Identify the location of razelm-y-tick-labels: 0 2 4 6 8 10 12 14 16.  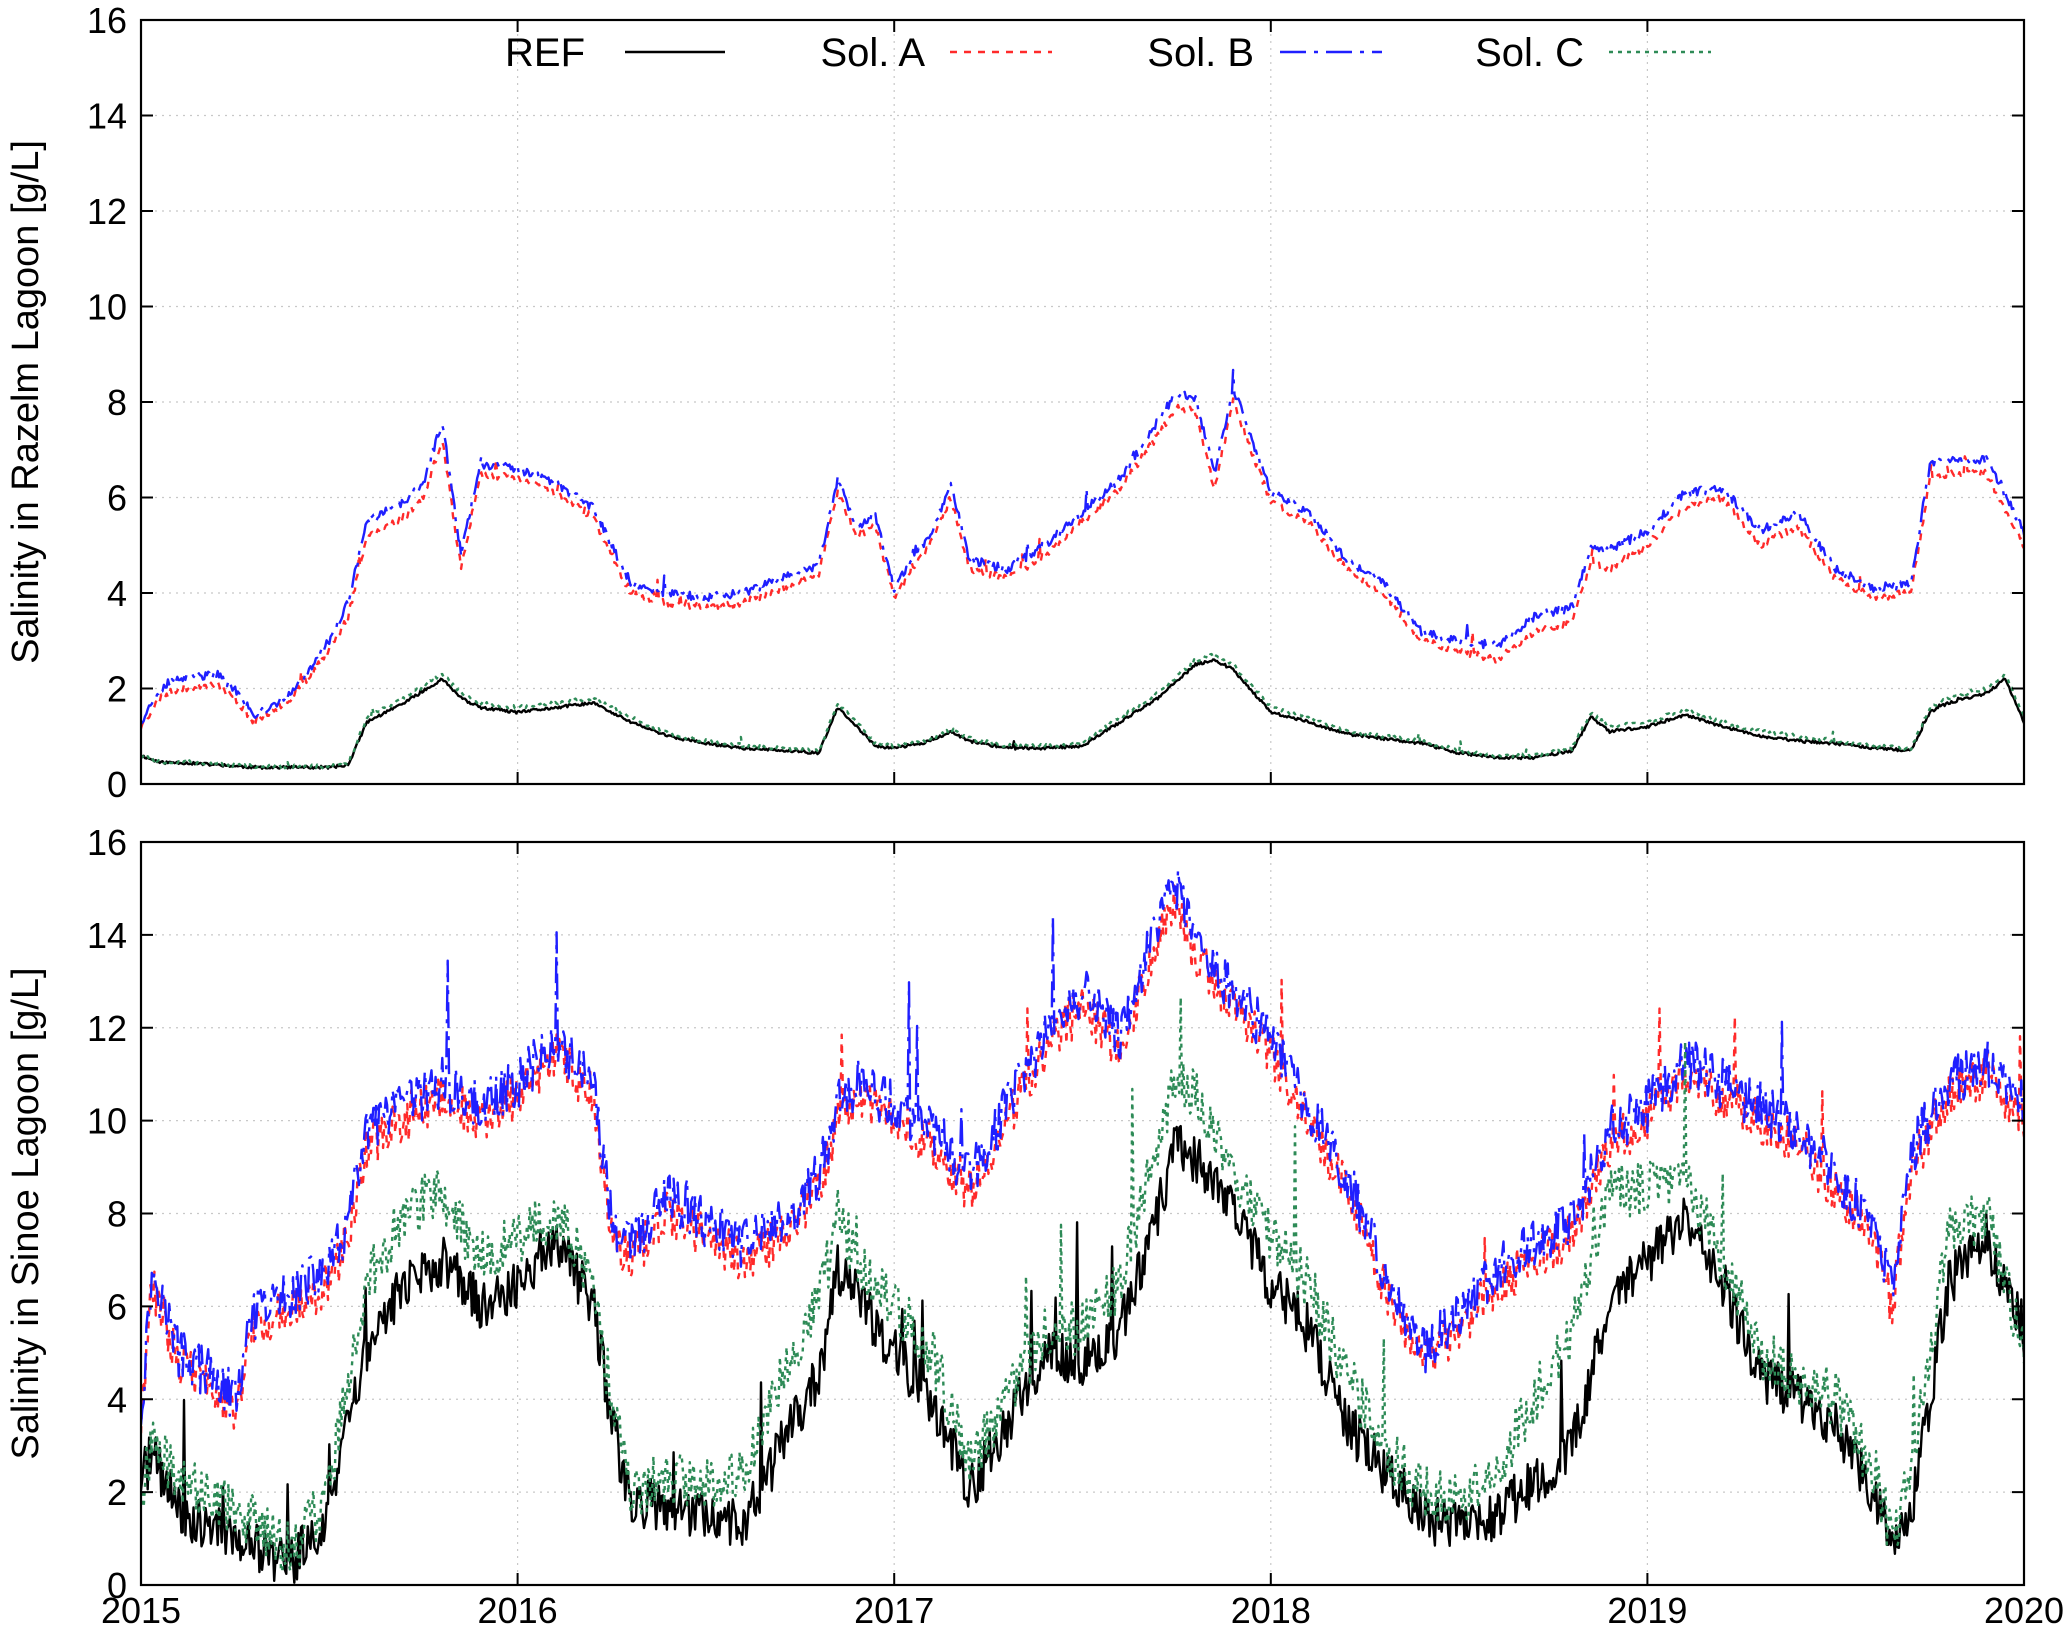
(107, 402).